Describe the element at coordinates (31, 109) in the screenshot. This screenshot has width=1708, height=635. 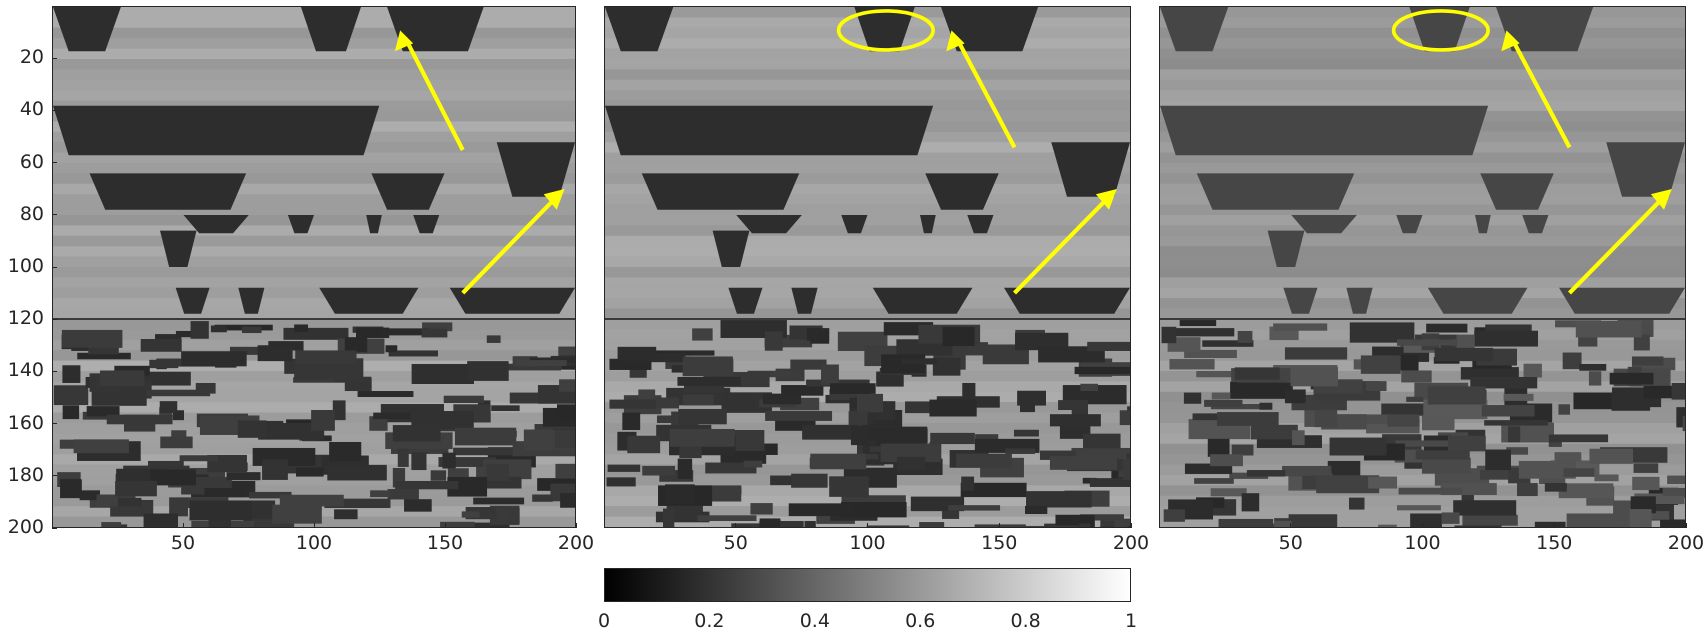
I see `y-tick-label: 40` at that location.